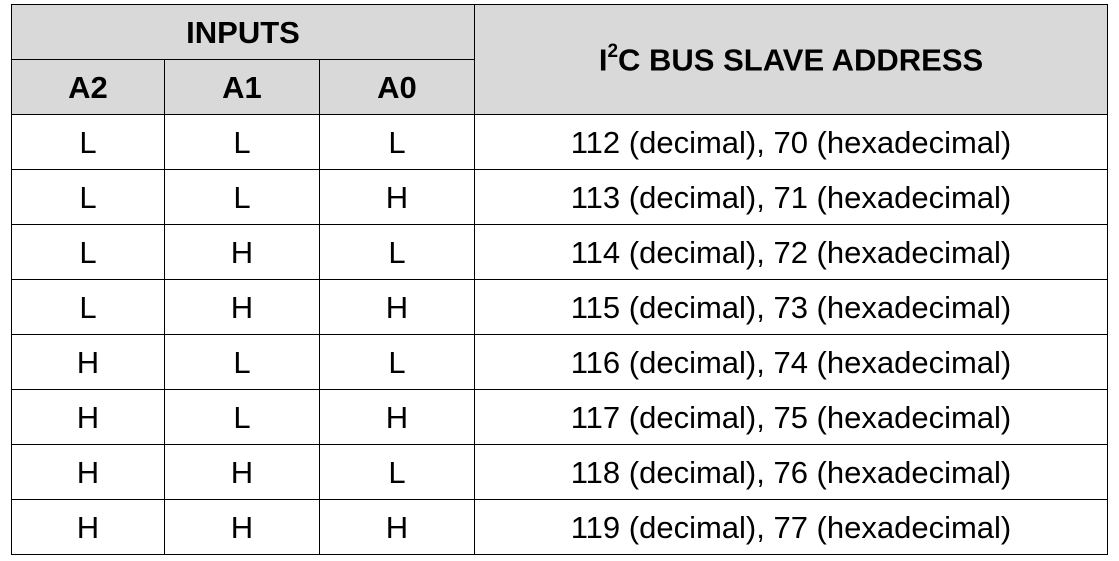 The width and height of the screenshot is (1119, 561). Describe the element at coordinates (397, 87) in the screenshot. I see `col-a0-header: A0` at that location.